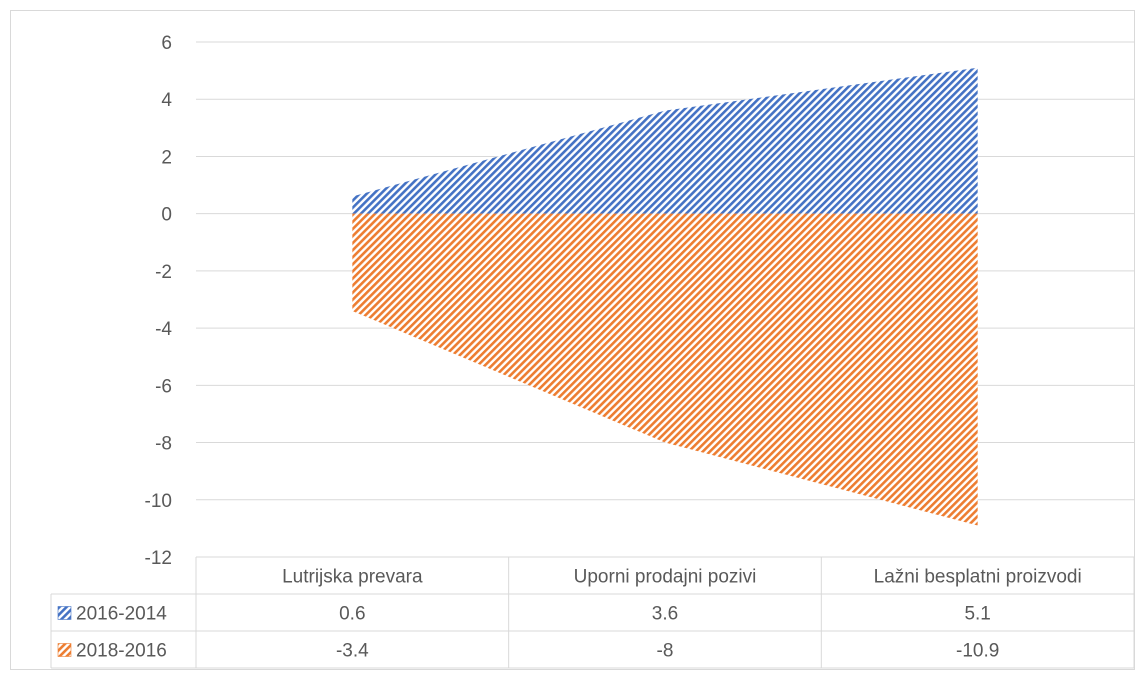 The image size is (1147, 677). I want to click on y-tick-label: -4, so click(163, 329).